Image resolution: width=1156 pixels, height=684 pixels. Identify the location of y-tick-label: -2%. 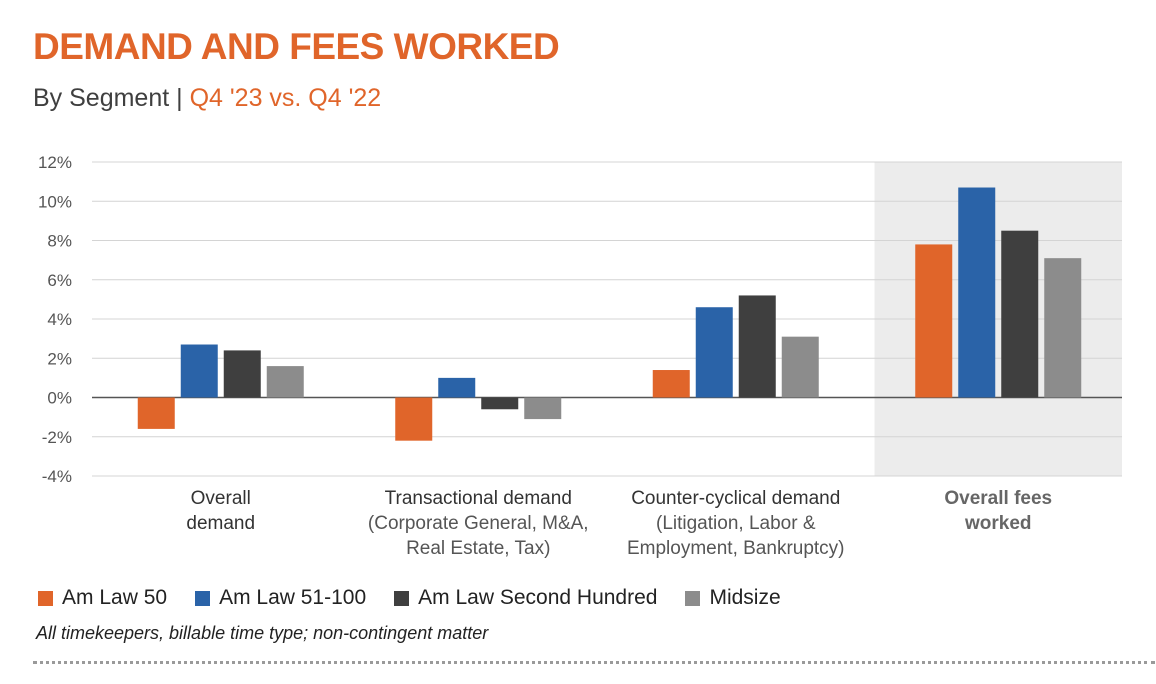
(57, 437).